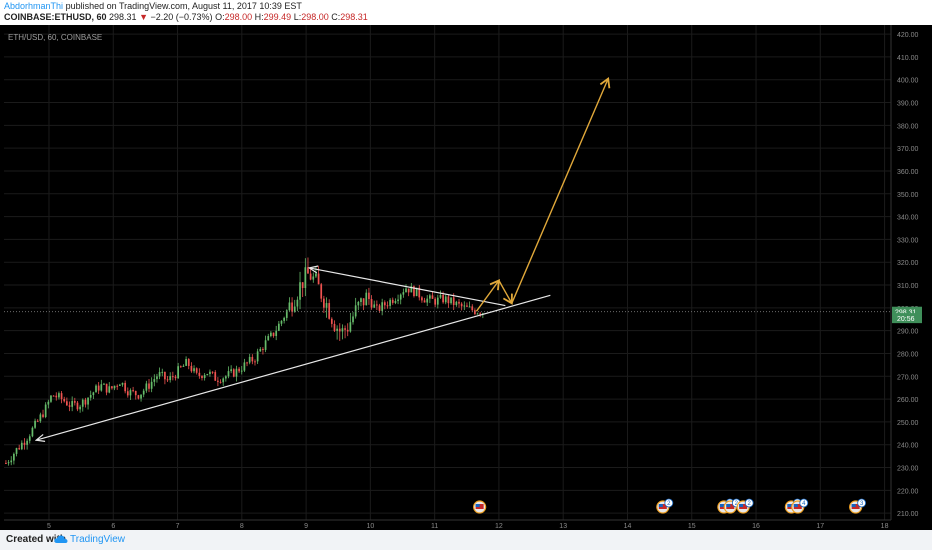 The width and height of the screenshot is (932, 550). I want to click on time-tick-label: 6, so click(113, 526).